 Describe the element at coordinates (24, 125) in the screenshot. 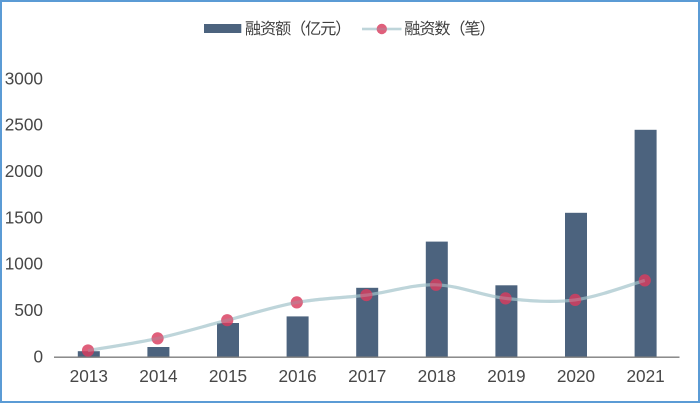

I see `svg-text: 2500` at that location.